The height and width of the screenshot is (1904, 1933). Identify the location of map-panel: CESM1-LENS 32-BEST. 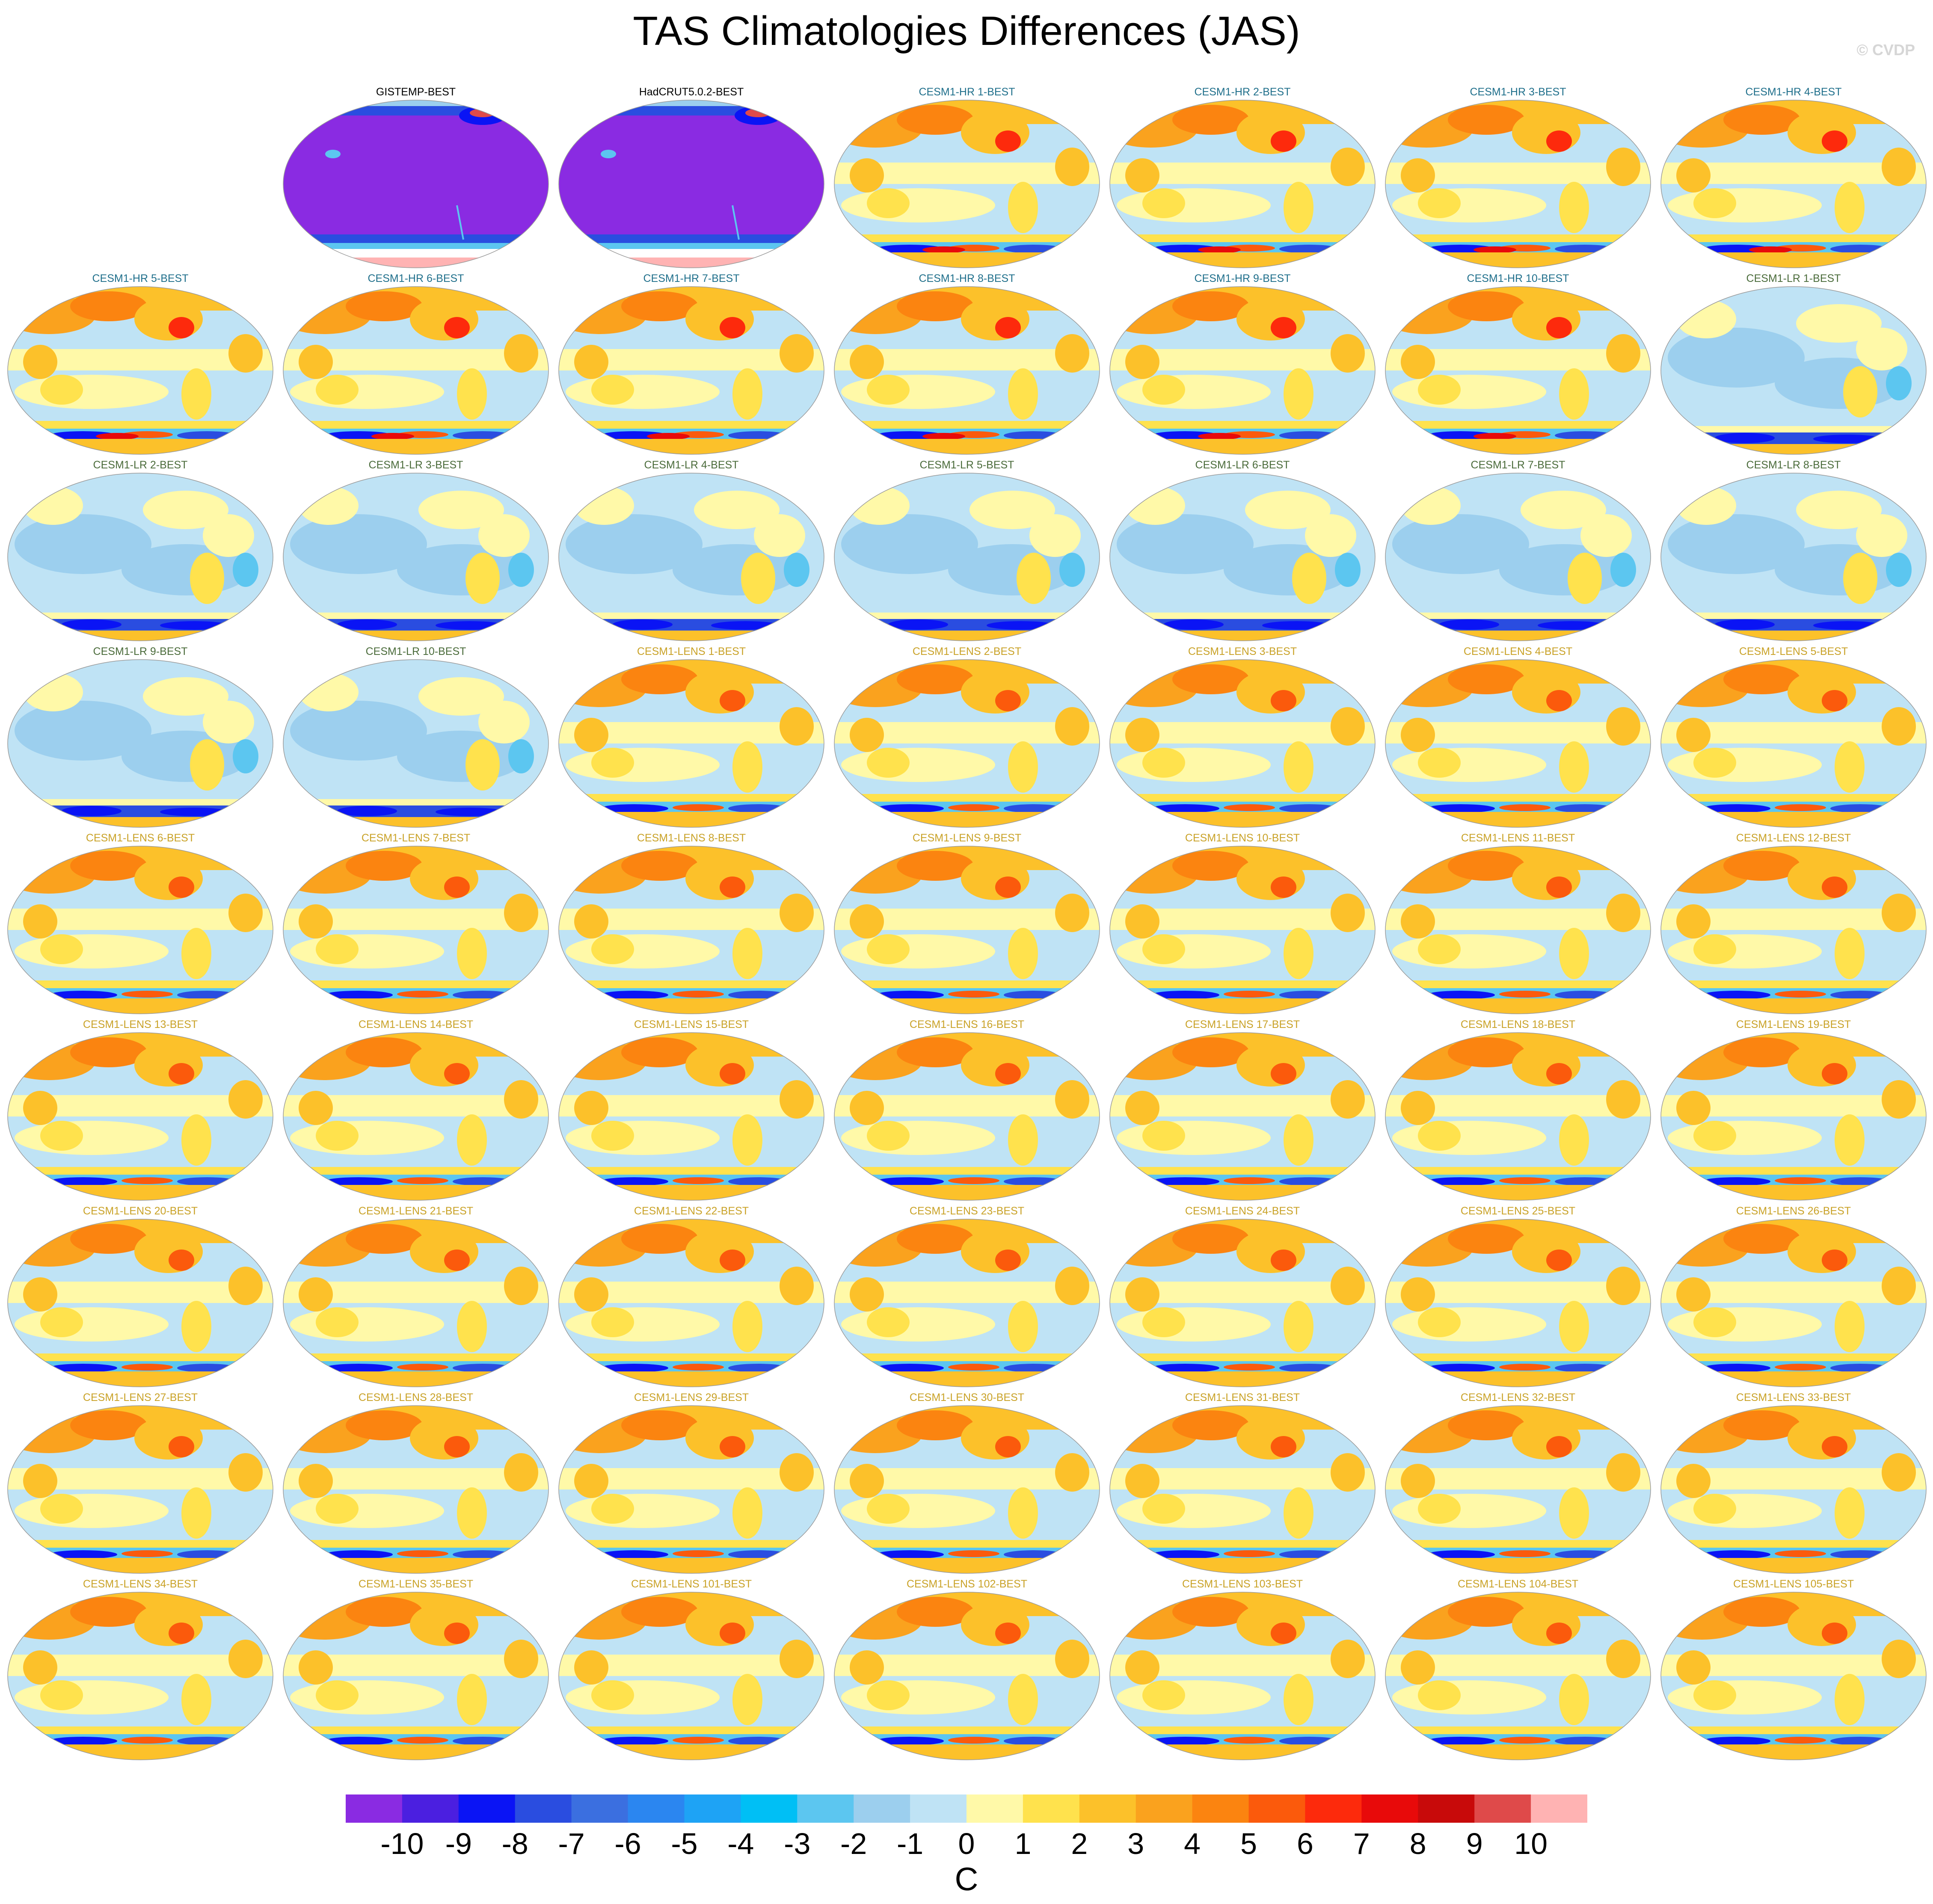
(1518, 1484).